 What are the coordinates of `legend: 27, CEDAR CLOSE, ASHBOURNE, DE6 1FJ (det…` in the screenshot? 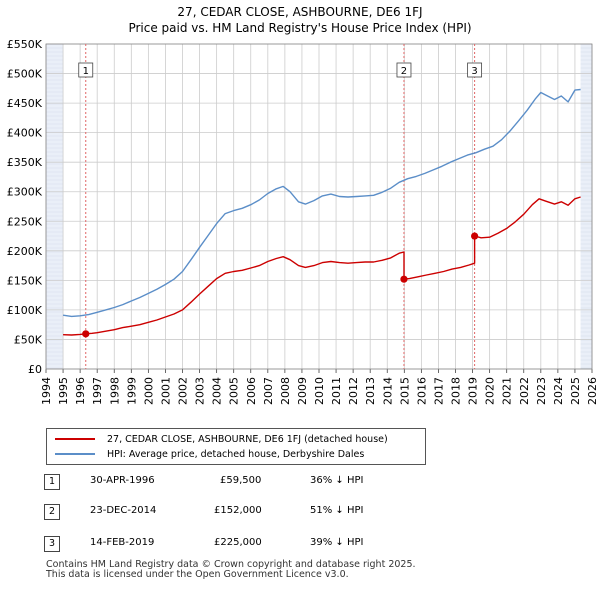 It's located at (236, 446).